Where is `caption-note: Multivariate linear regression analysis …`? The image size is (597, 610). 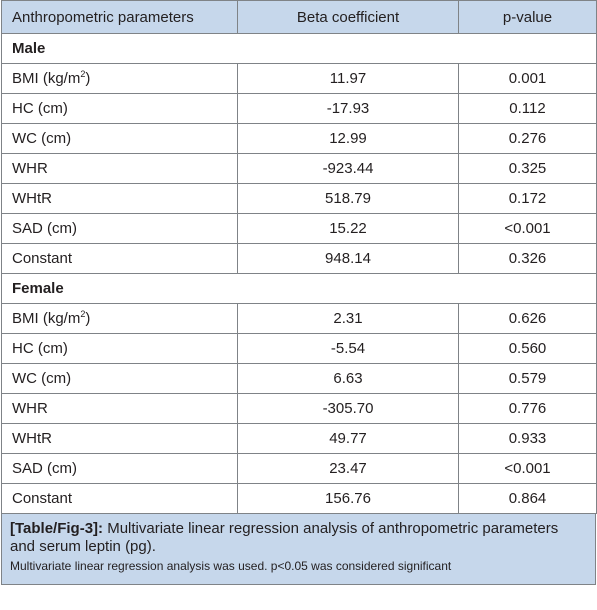 caption-note: Multivariate linear regression analysis … is located at coordinates (231, 566).